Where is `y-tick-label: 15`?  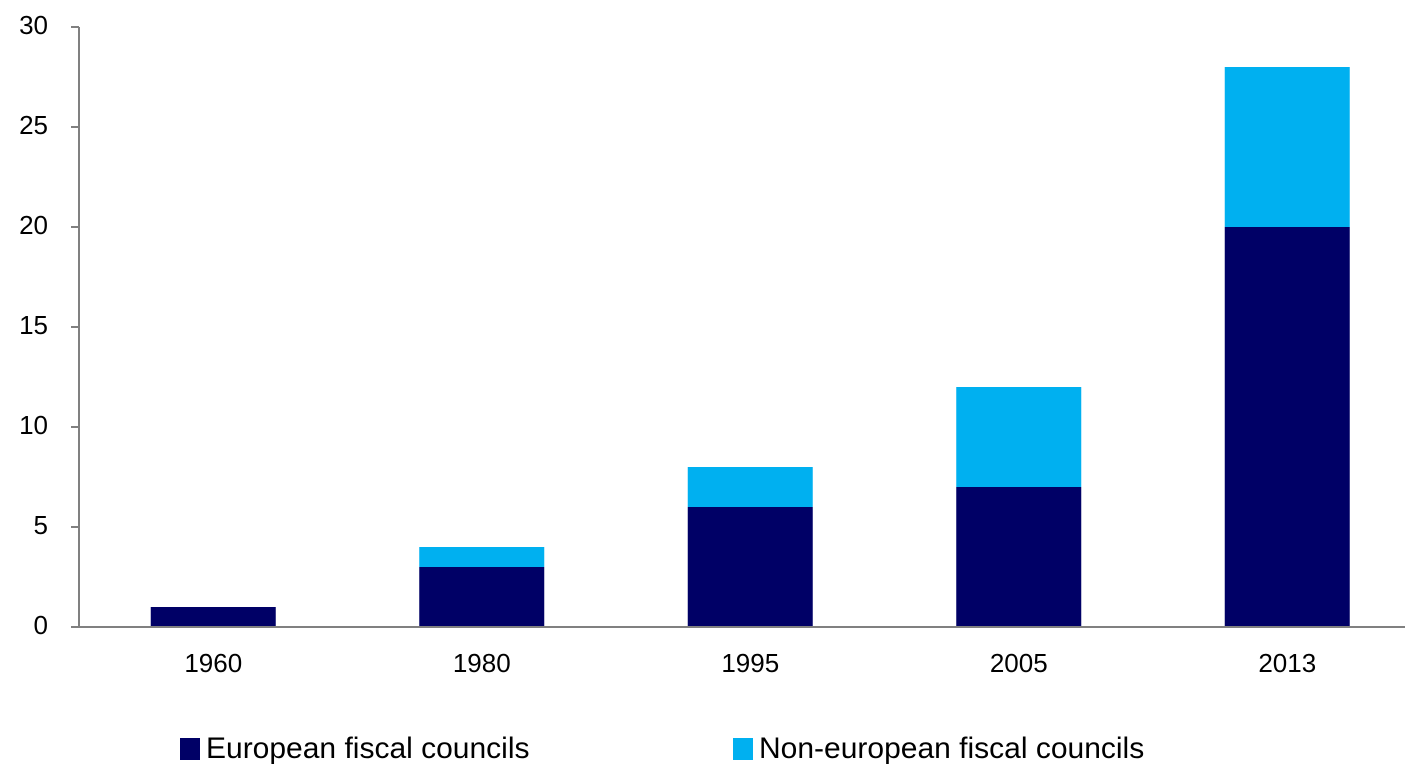
y-tick-label: 15 is located at coordinates (33, 325).